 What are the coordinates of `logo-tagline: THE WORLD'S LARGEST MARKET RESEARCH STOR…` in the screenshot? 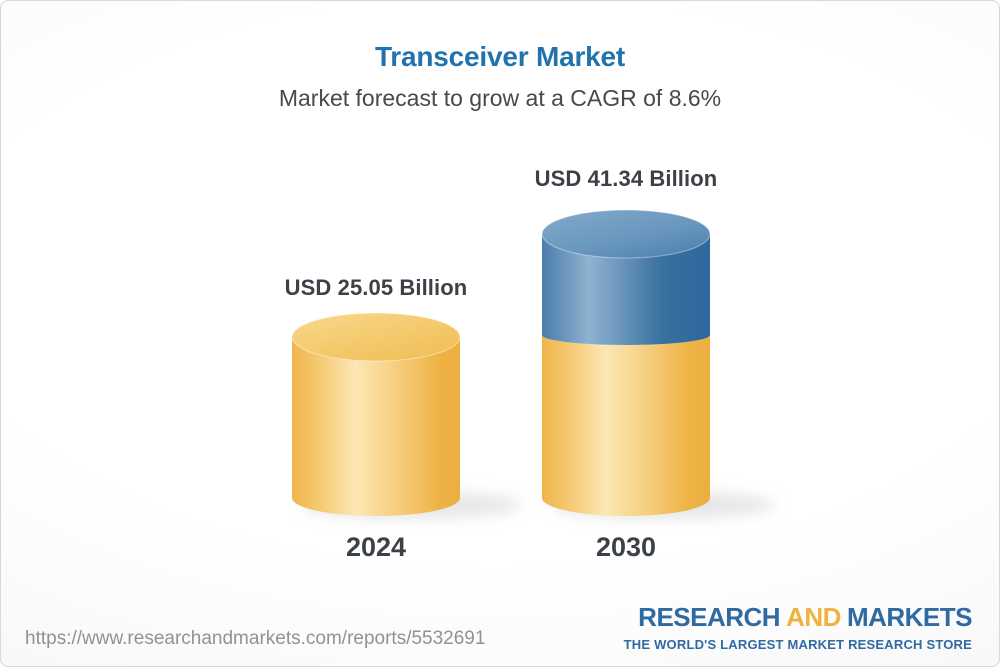 It's located at (797, 644).